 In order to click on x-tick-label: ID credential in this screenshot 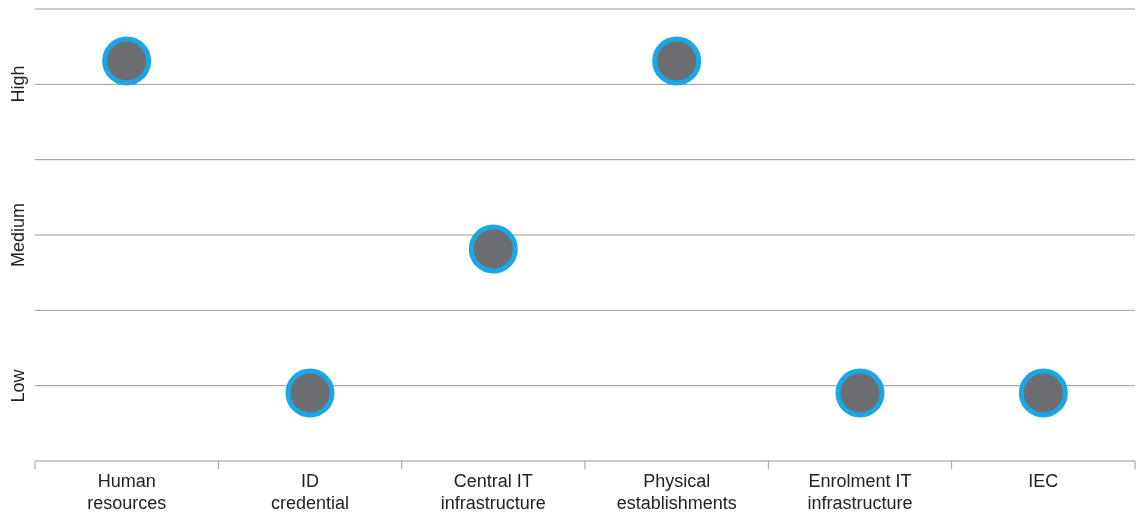, I will do `click(310, 492)`.